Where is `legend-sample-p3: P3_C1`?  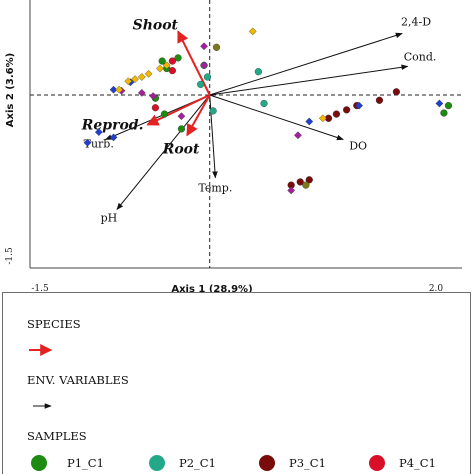
legend-sample-p3: P3_C1 is located at coordinates (314, 464).